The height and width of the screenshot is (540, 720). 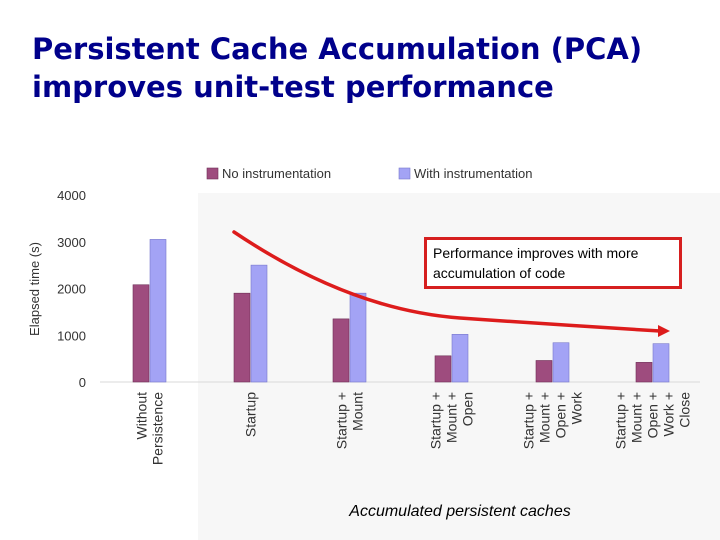 What do you see at coordinates (71, 242) in the screenshot?
I see `y-tick-label-3: 3000` at bounding box center [71, 242].